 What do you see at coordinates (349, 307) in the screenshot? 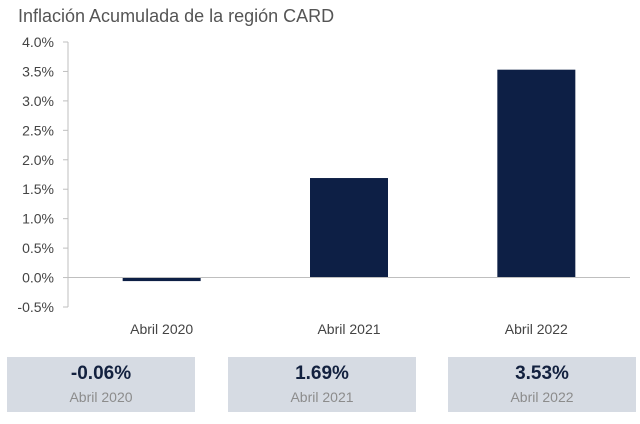
I see `x-axis: Abril 2020 Abril 2021 Abril 2022` at bounding box center [349, 307].